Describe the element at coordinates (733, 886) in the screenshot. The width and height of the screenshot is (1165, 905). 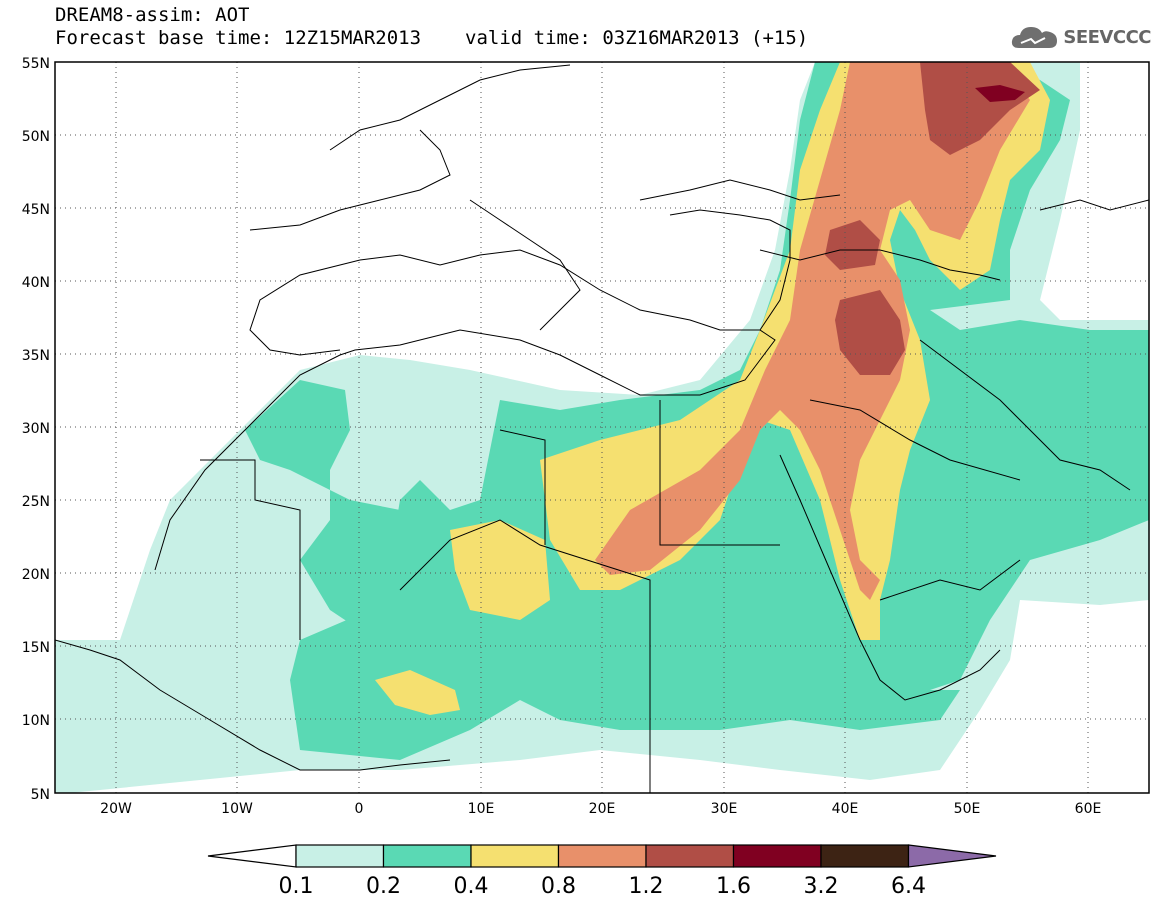
I see `colorbar-label: 1.6` at that location.